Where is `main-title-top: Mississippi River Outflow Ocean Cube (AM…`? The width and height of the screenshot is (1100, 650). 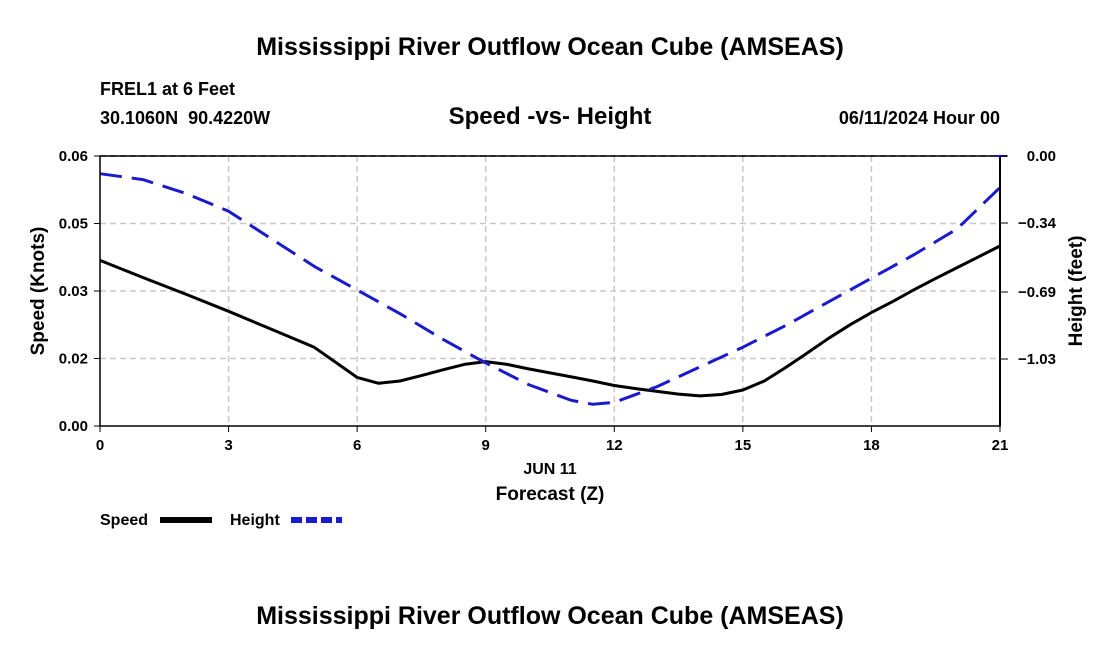
main-title-top: Mississippi River Outflow Ocean Cube (AM… is located at coordinates (550, 47).